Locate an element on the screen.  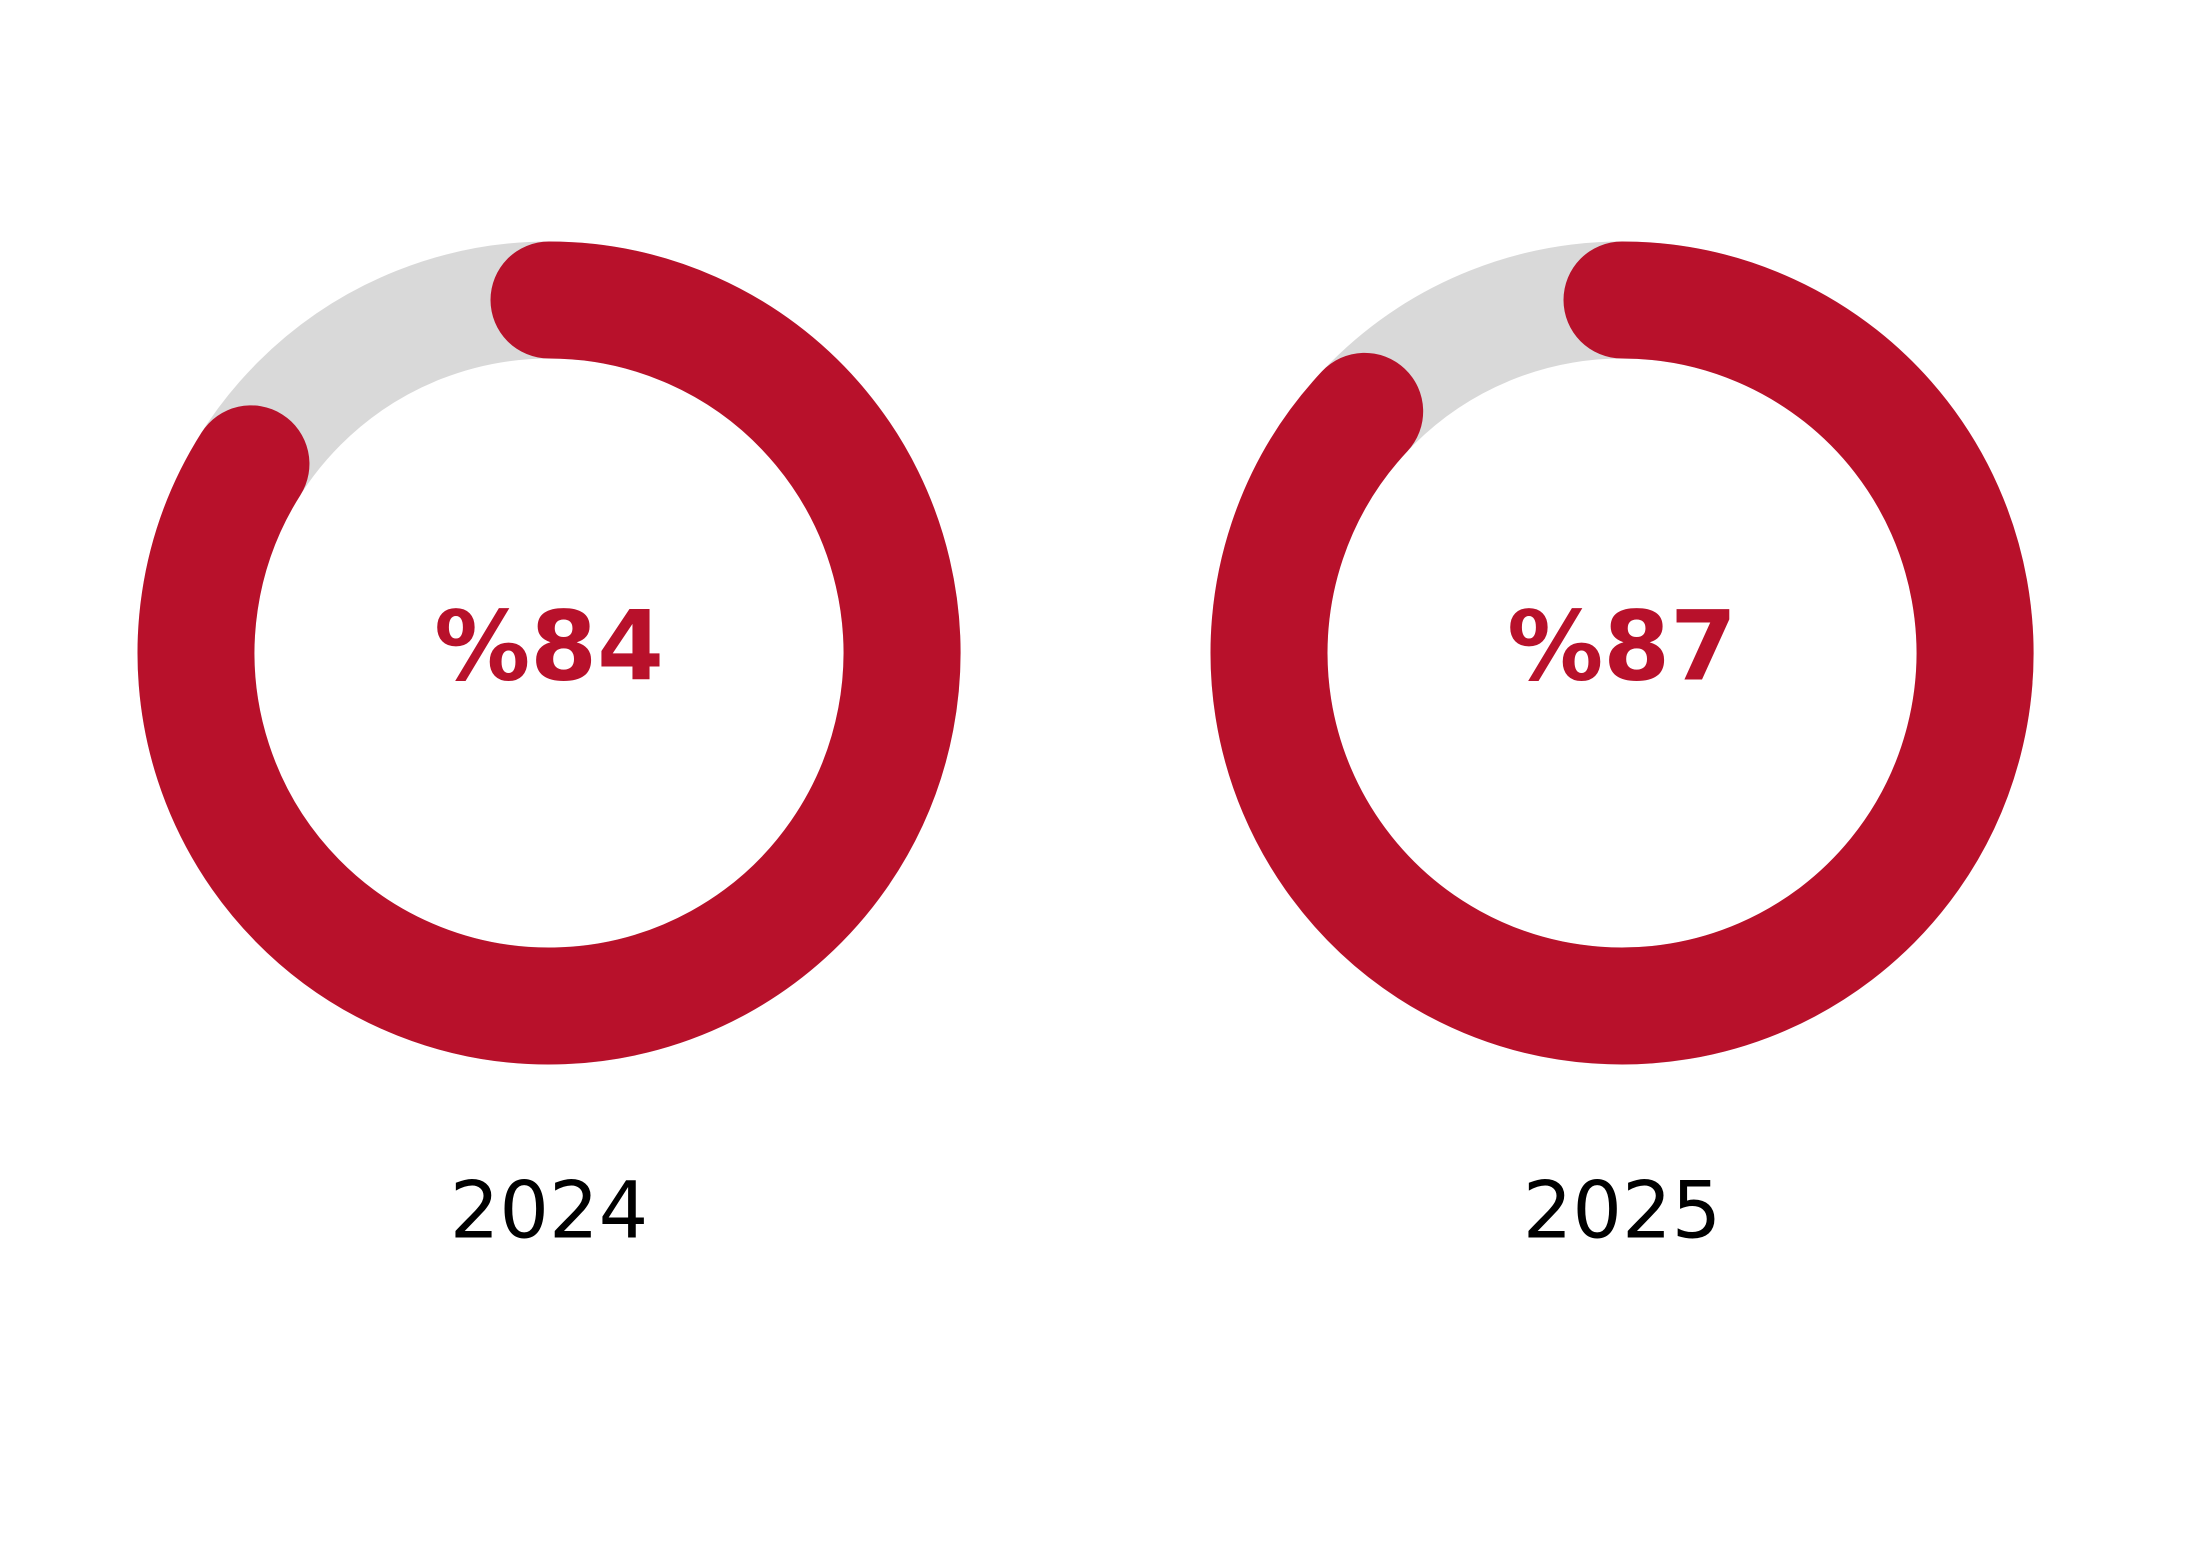
chart-title: 2025 is located at coordinates (1622, 1211).